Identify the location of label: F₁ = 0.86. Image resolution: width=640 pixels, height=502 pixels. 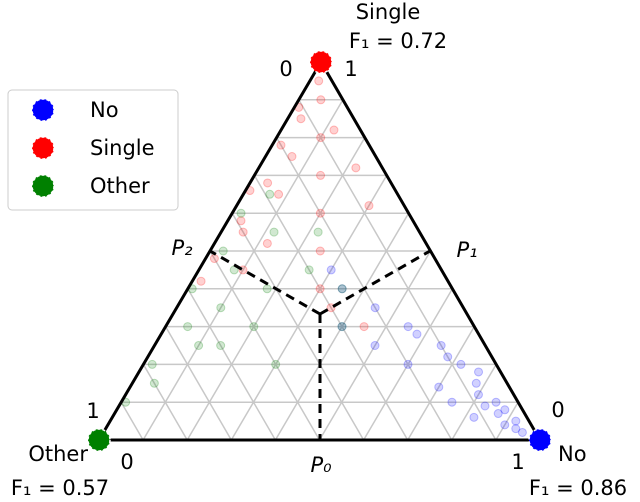
(578, 488).